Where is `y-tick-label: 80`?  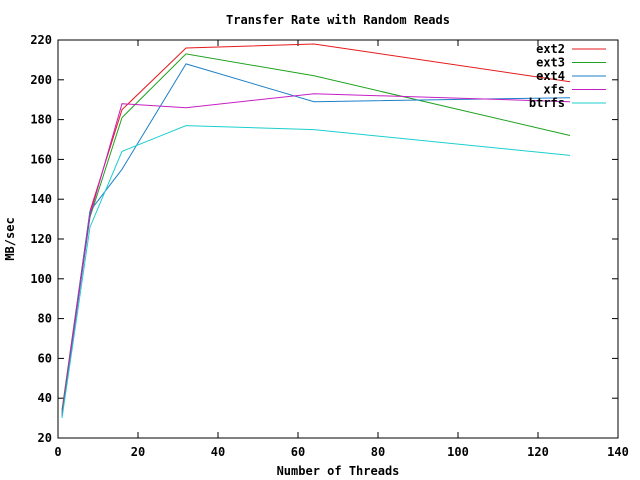 y-tick-label: 80 is located at coordinates (45, 319).